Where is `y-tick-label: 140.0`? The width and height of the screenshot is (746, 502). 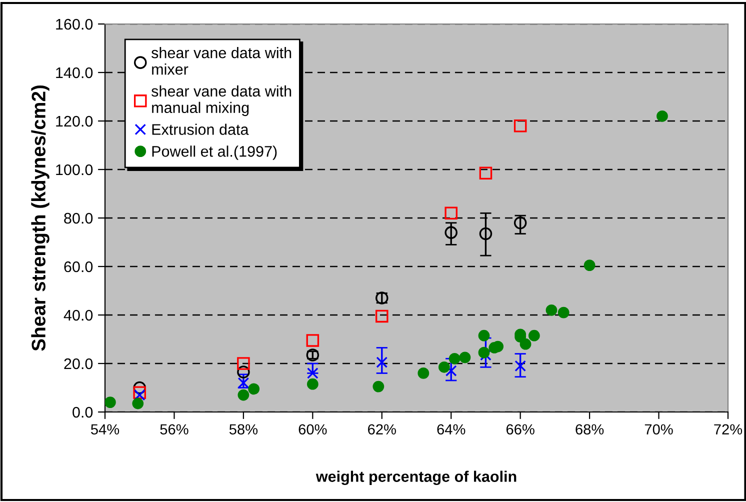 y-tick-label: 140.0 is located at coordinates (74, 72).